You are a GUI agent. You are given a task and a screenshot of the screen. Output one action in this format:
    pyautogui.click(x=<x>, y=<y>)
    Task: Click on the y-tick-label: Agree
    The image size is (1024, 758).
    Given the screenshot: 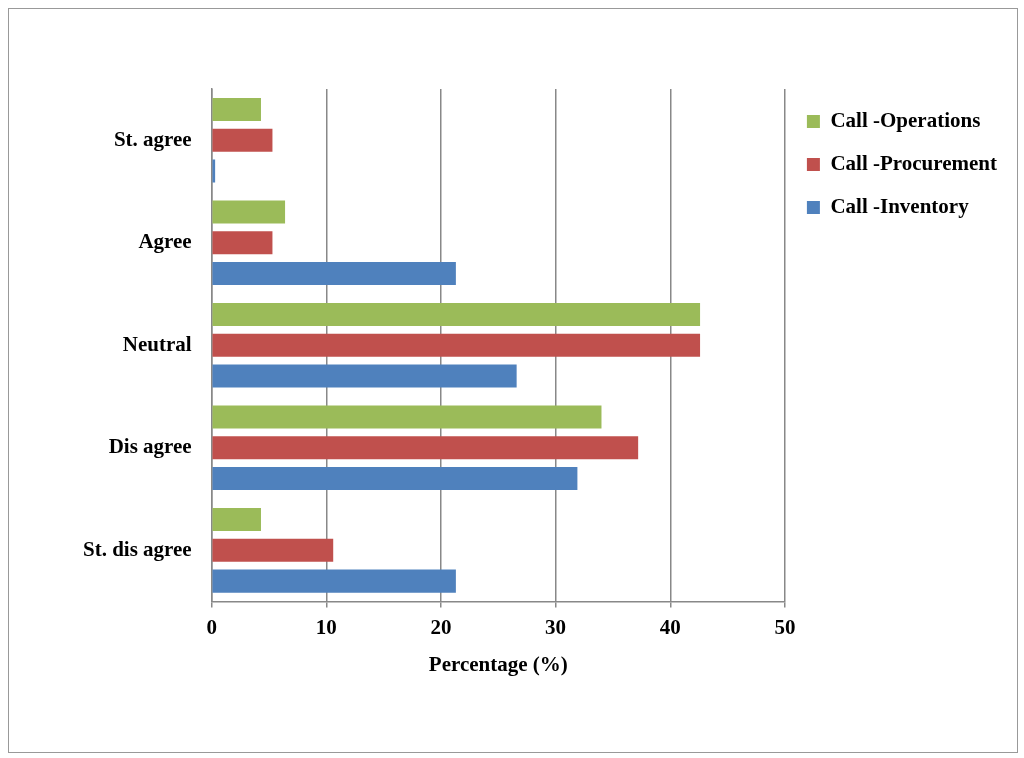 What is the action you would take?
    pyautogui.click(x=165, y=241)
    